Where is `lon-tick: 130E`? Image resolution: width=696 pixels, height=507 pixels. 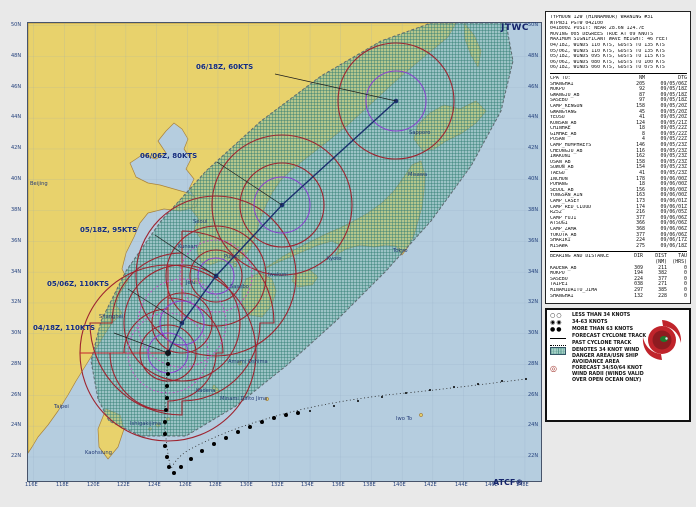
lon-tick: 130E is located at coordinates (246, 485).